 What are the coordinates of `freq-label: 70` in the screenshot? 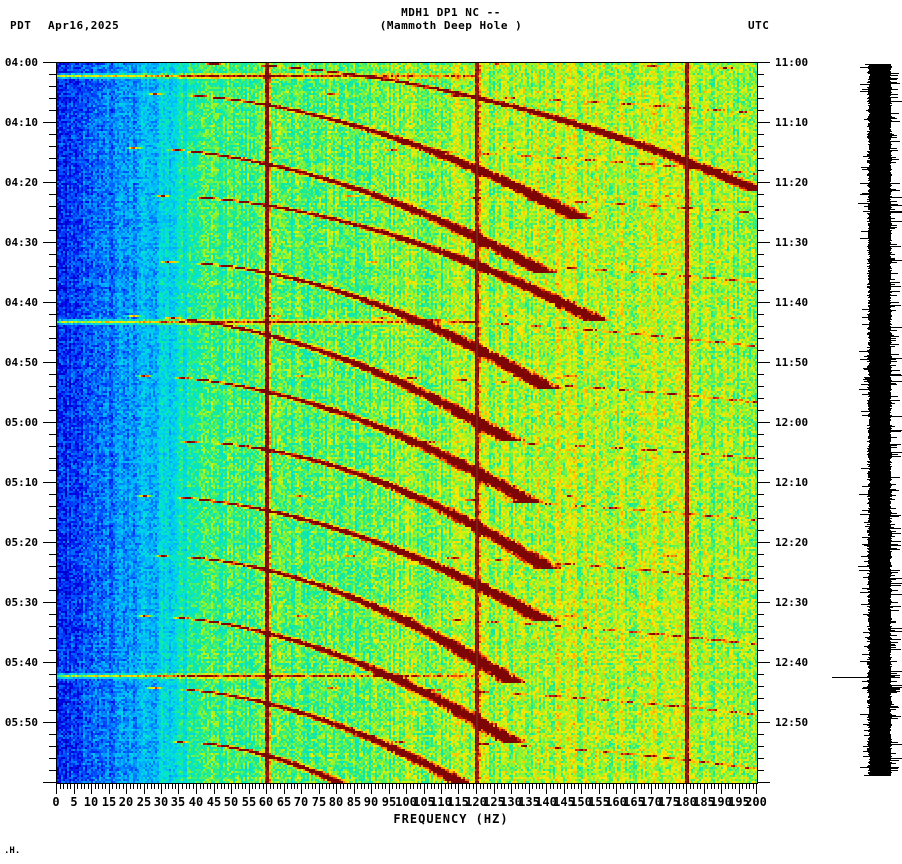 It's located at (301, 802).